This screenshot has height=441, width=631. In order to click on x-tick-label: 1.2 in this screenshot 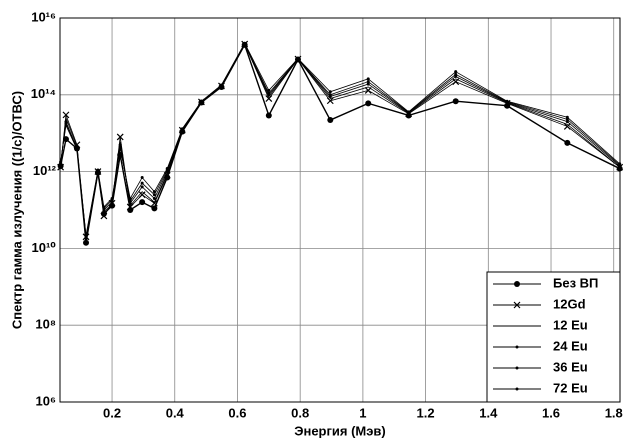, I will do `click(426, 412)`.